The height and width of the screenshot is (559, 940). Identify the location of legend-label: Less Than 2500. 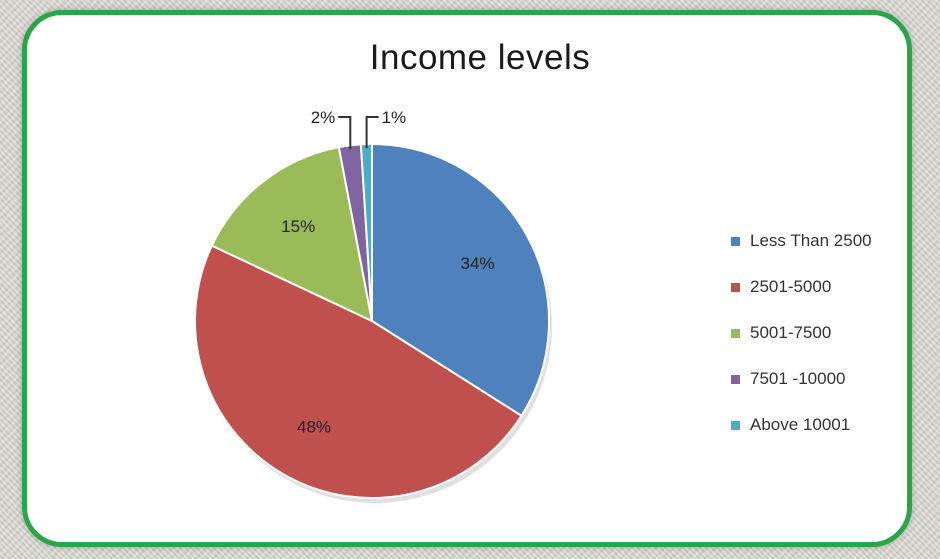
(811, 240).